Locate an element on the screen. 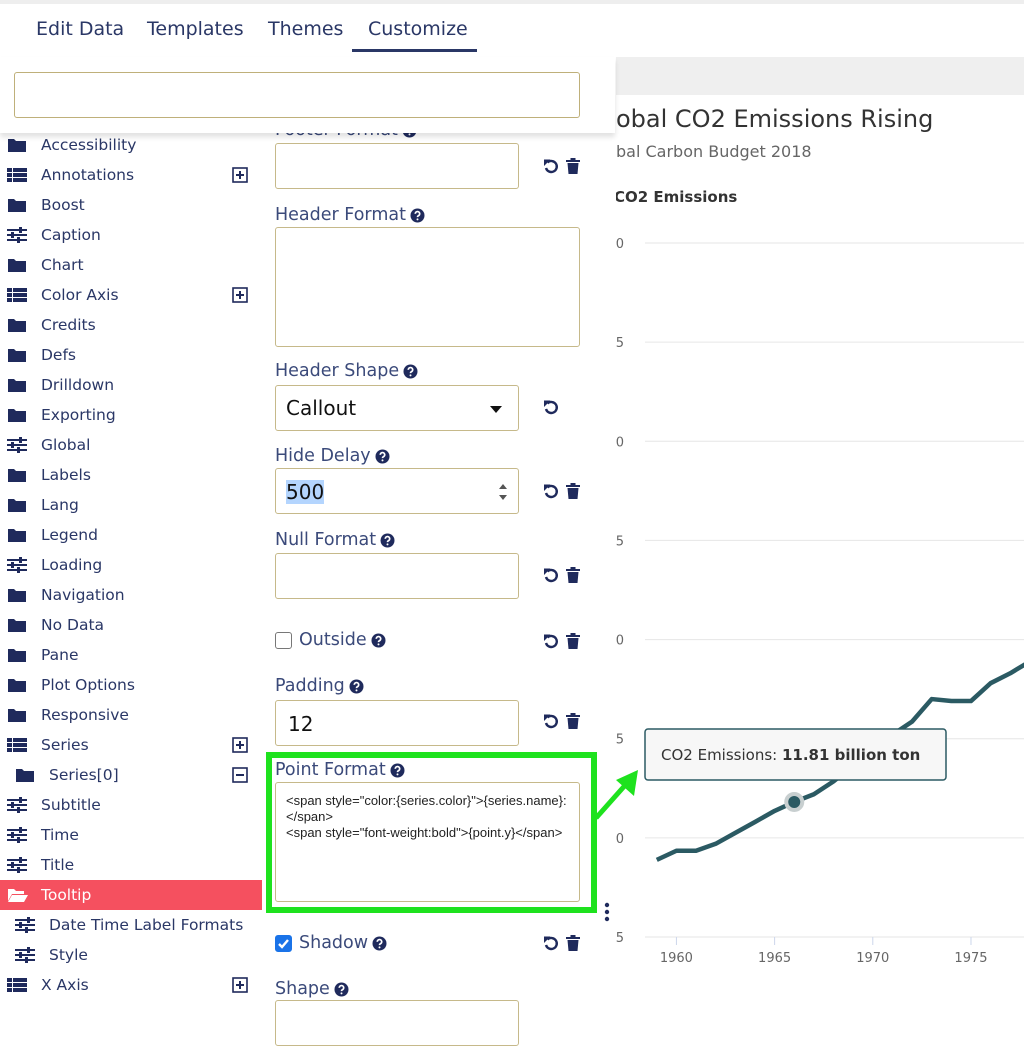 The width and height of the screenshot is (1024, 1046). tree-row: Chart is located at coordinates (131, 265).